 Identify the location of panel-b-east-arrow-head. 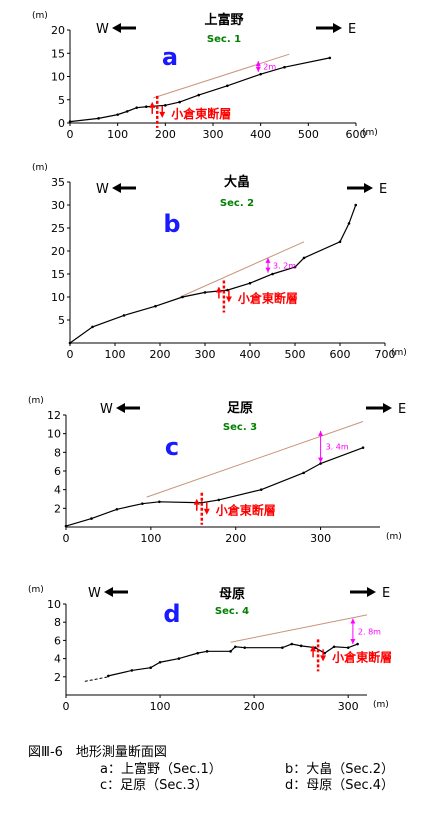
(368, 188).